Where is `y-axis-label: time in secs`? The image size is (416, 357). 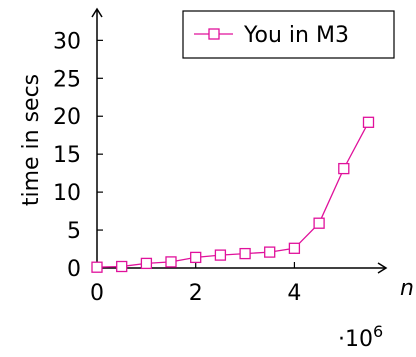
y-axis-label: time in secs is located at coordinates (31, 140).